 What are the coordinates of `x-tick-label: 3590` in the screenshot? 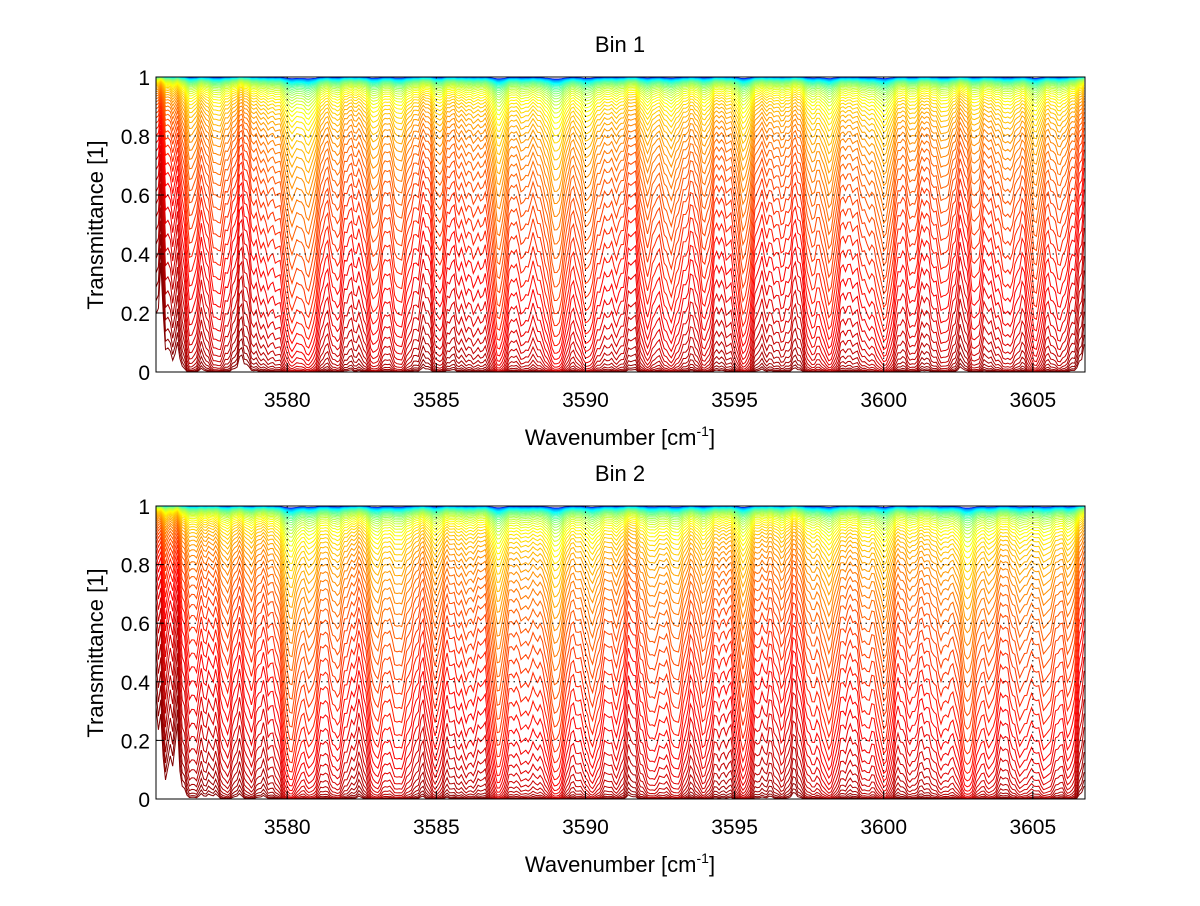 It's located at (585, 400).